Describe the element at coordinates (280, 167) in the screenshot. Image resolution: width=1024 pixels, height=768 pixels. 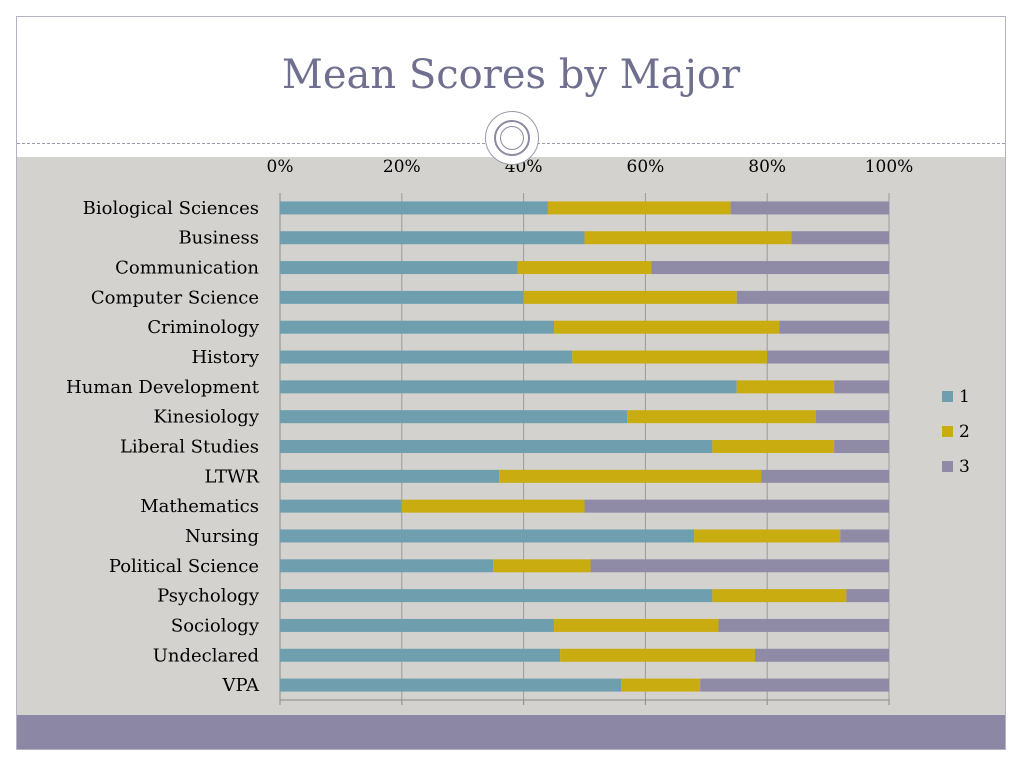
I see `x-tick-label: 0%` at that location.